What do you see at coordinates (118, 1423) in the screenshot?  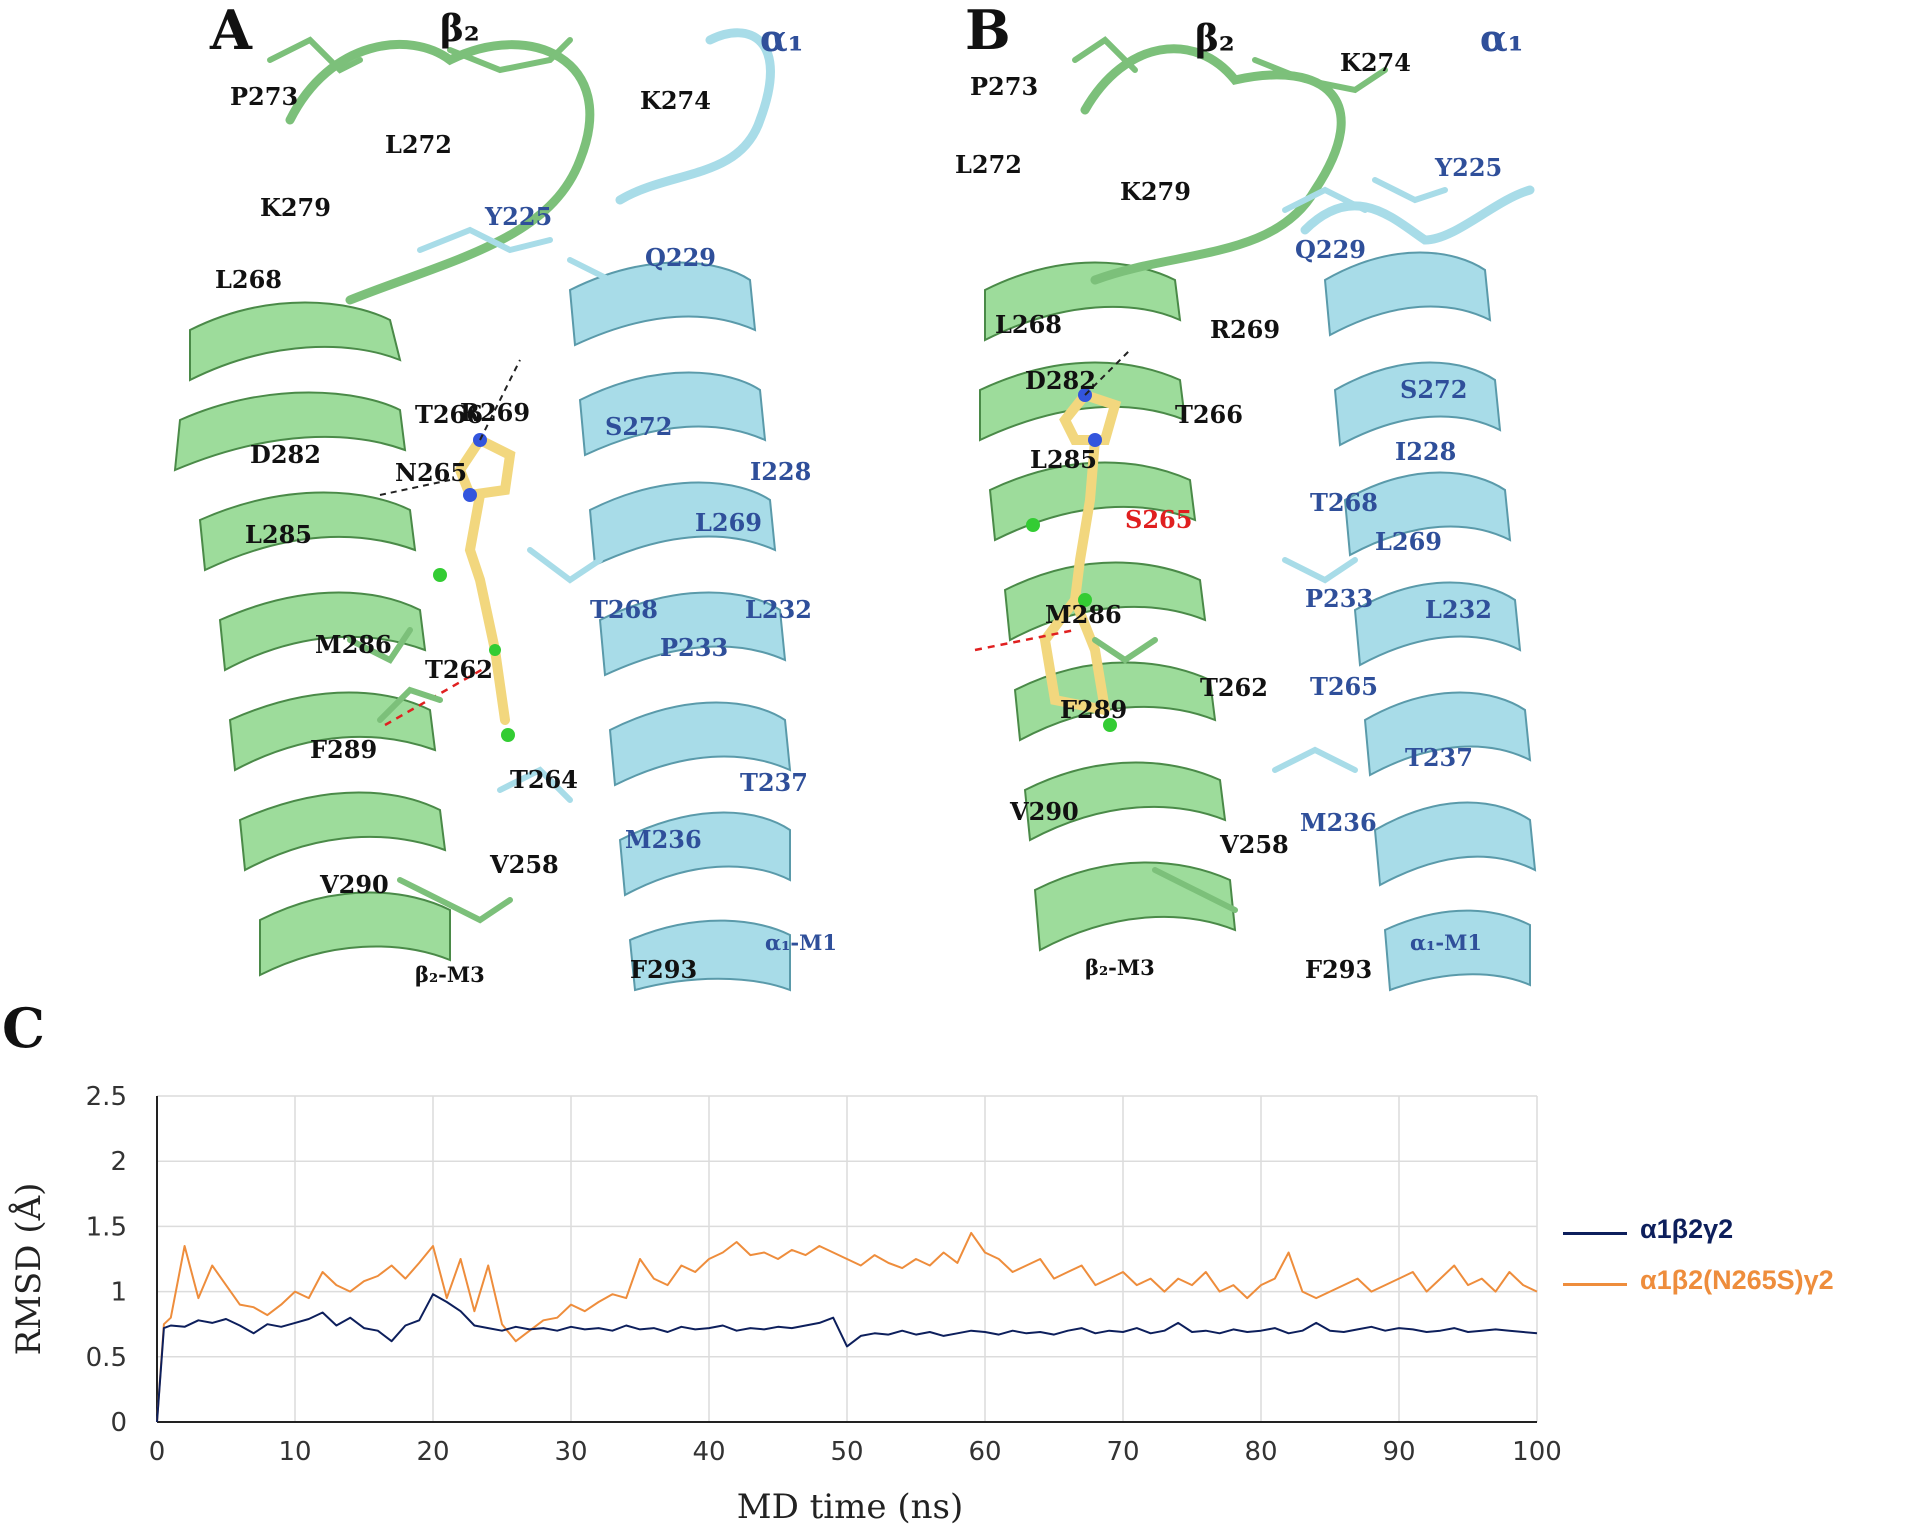 I see `y-tick-label: 0` at bounding box center [118, 1423].